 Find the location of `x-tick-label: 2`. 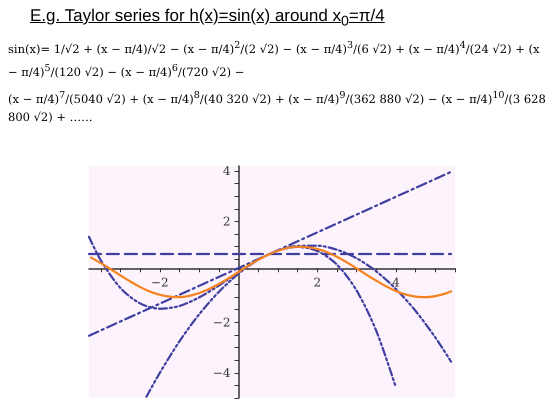

x-tick-label: 2 is located at coordinates (317, 282).